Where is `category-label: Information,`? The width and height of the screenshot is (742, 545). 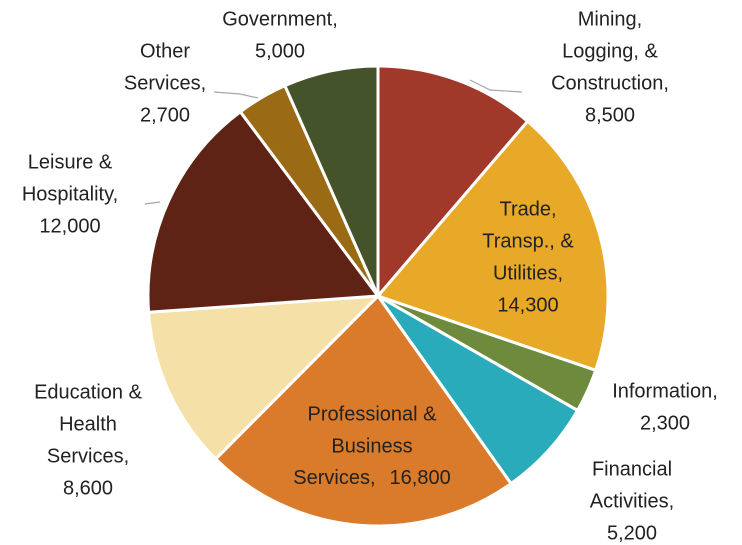 category-label: Information, is located at coordinates (665, 391).